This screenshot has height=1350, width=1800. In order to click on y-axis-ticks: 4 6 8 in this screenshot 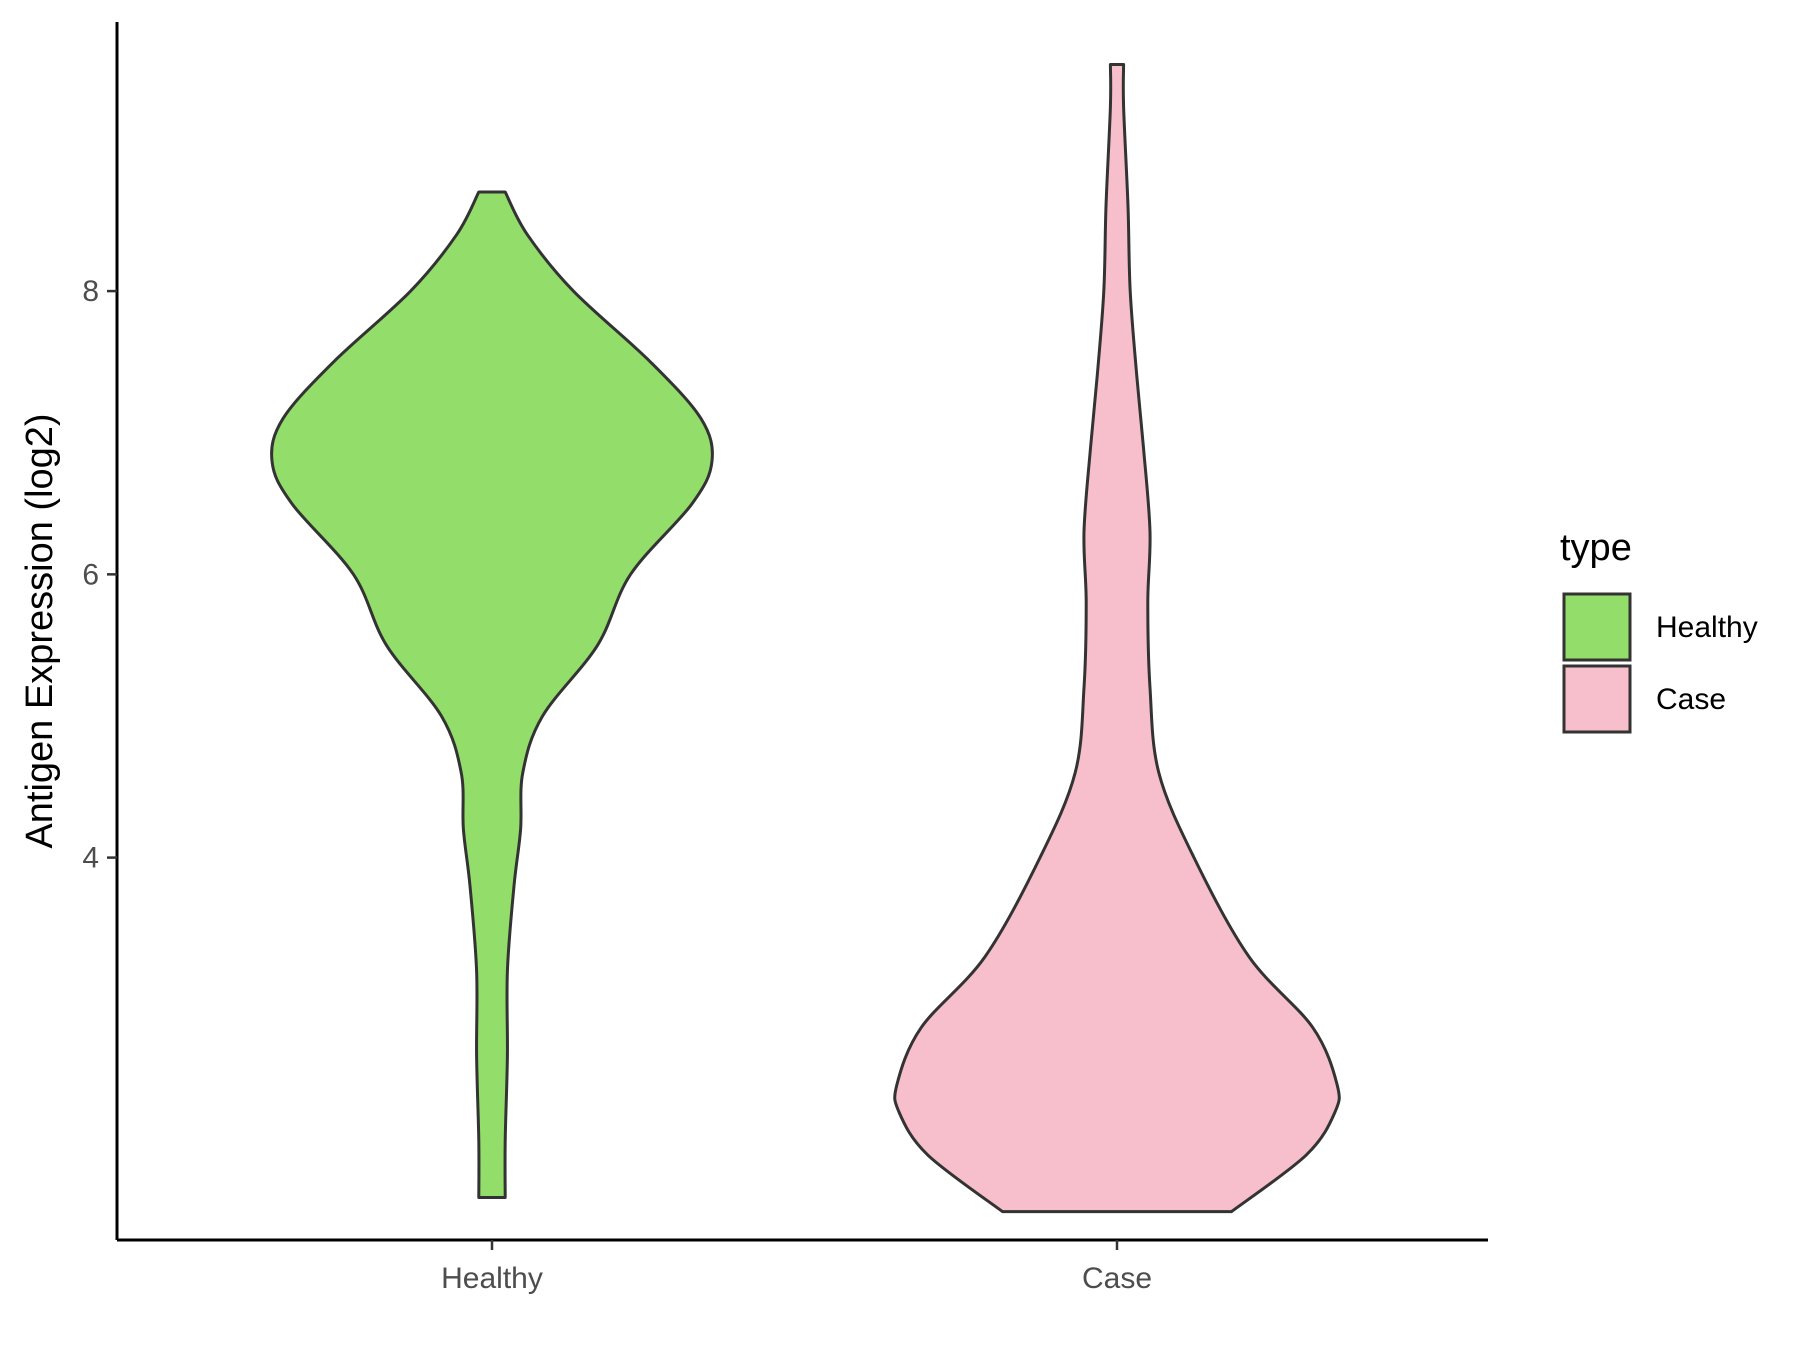, I will do `click(99, 575)`.